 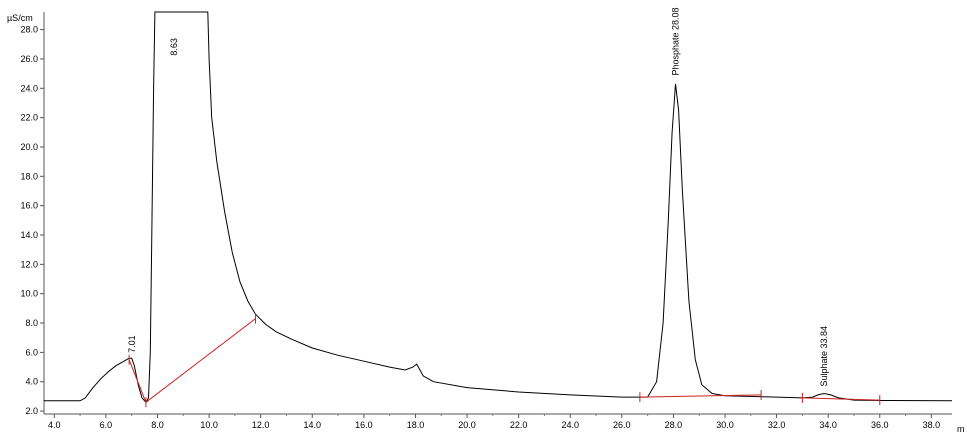 I want to click on x-tick-label: 10.0, so click(x=209, y=425).